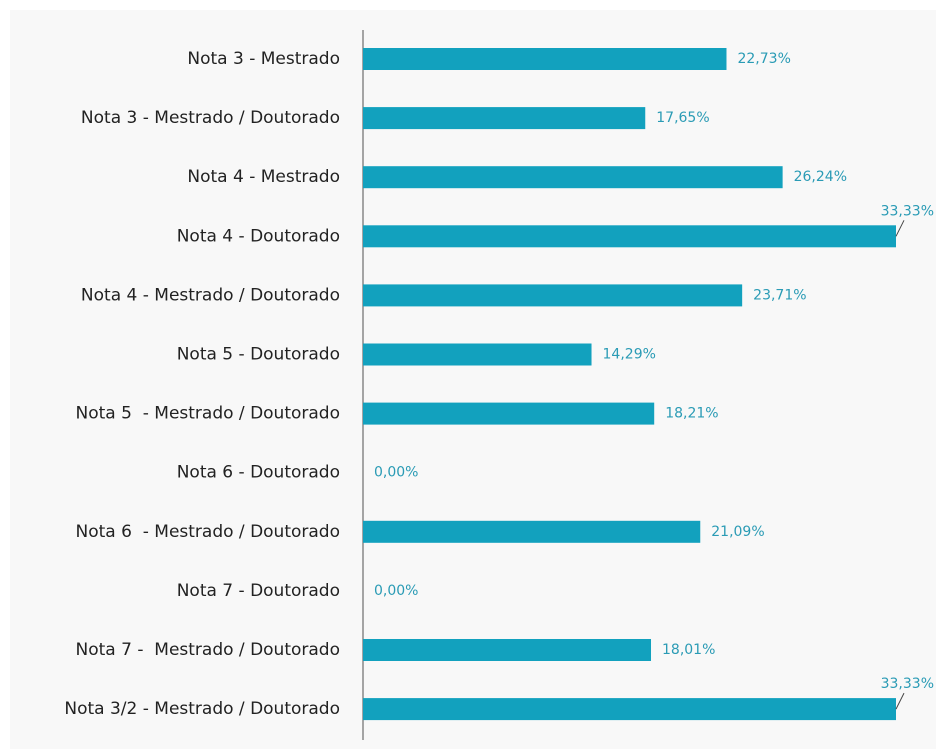 The image size is (936, 749). What do you see at coordinates (779, 295) in the screenshot?
I see `value-label: 23,71%` at bounding box center [779, 295].